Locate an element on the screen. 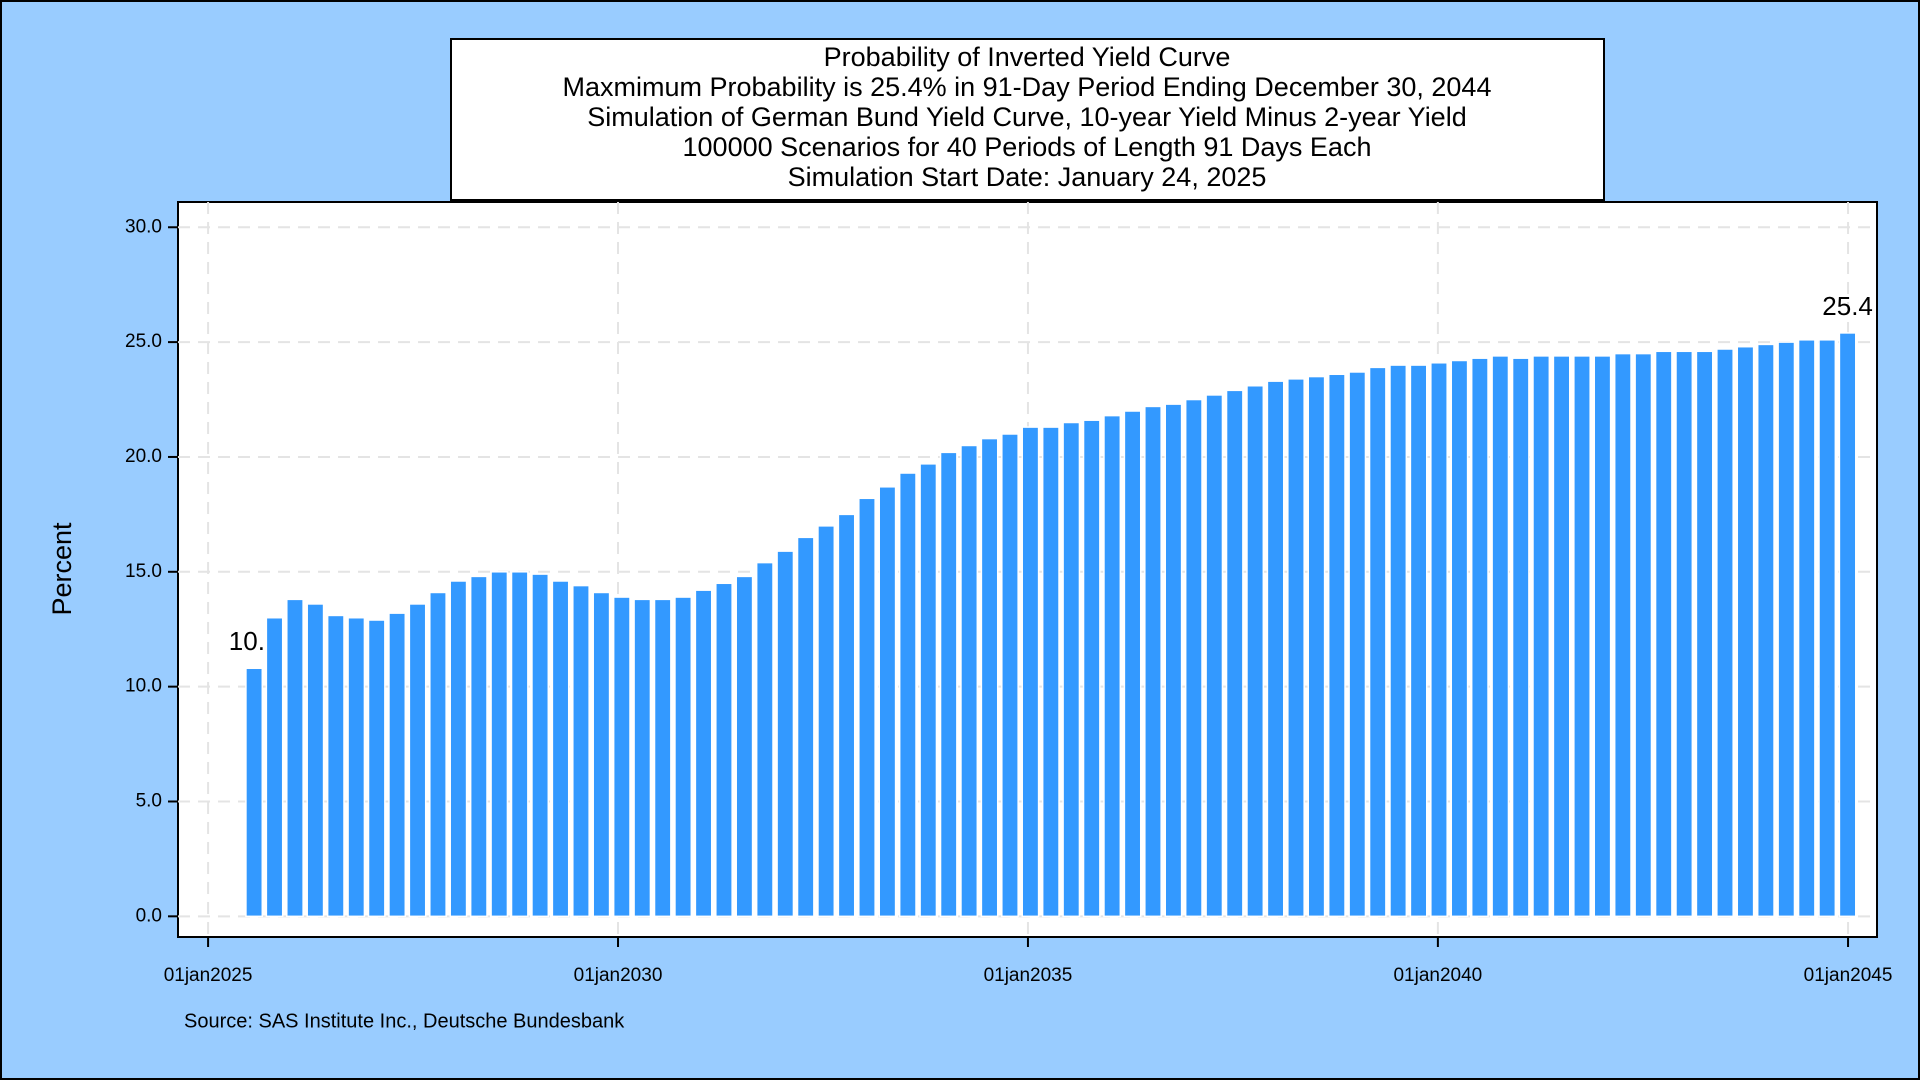 Image resolution: width=1920 pixels, height=1080 pixels. y-tick-label: 25.0 is located at coordinates (143, 341).